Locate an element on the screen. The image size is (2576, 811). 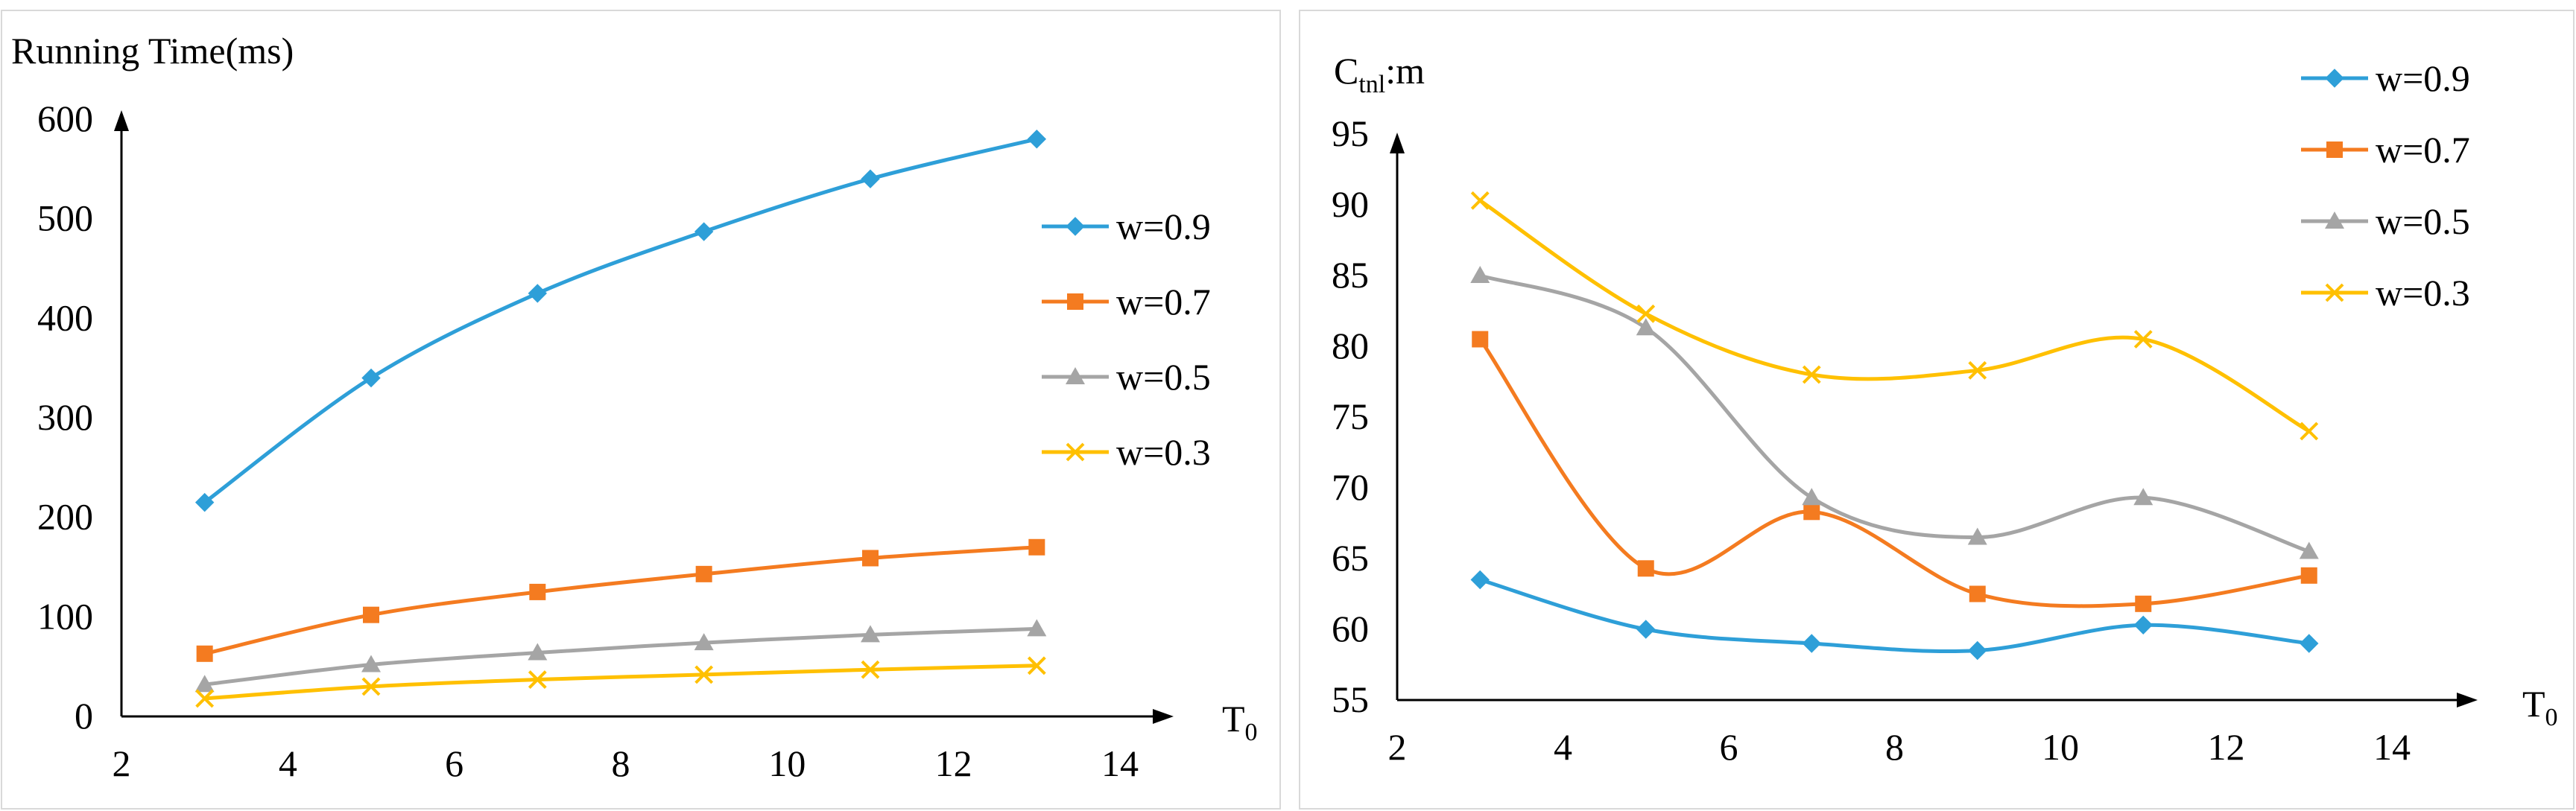
series-w=0.5 is located at coordinates (1895, 412).